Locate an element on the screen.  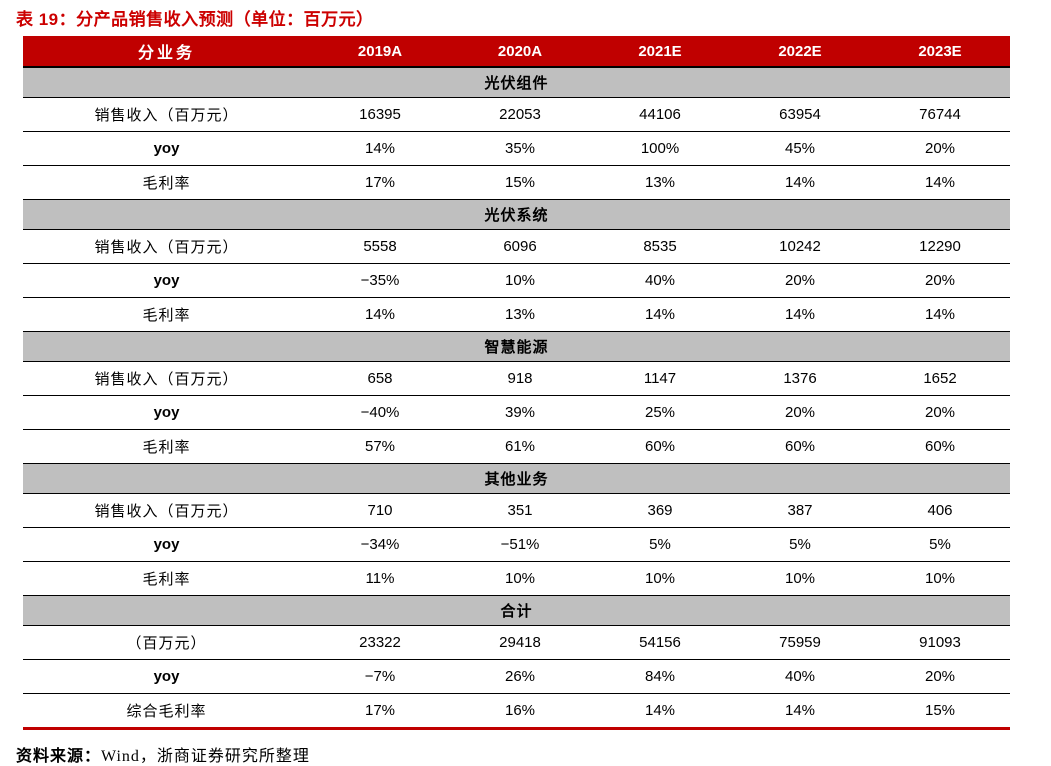
cell-value: 91093 is located at coordinates (940, 642).